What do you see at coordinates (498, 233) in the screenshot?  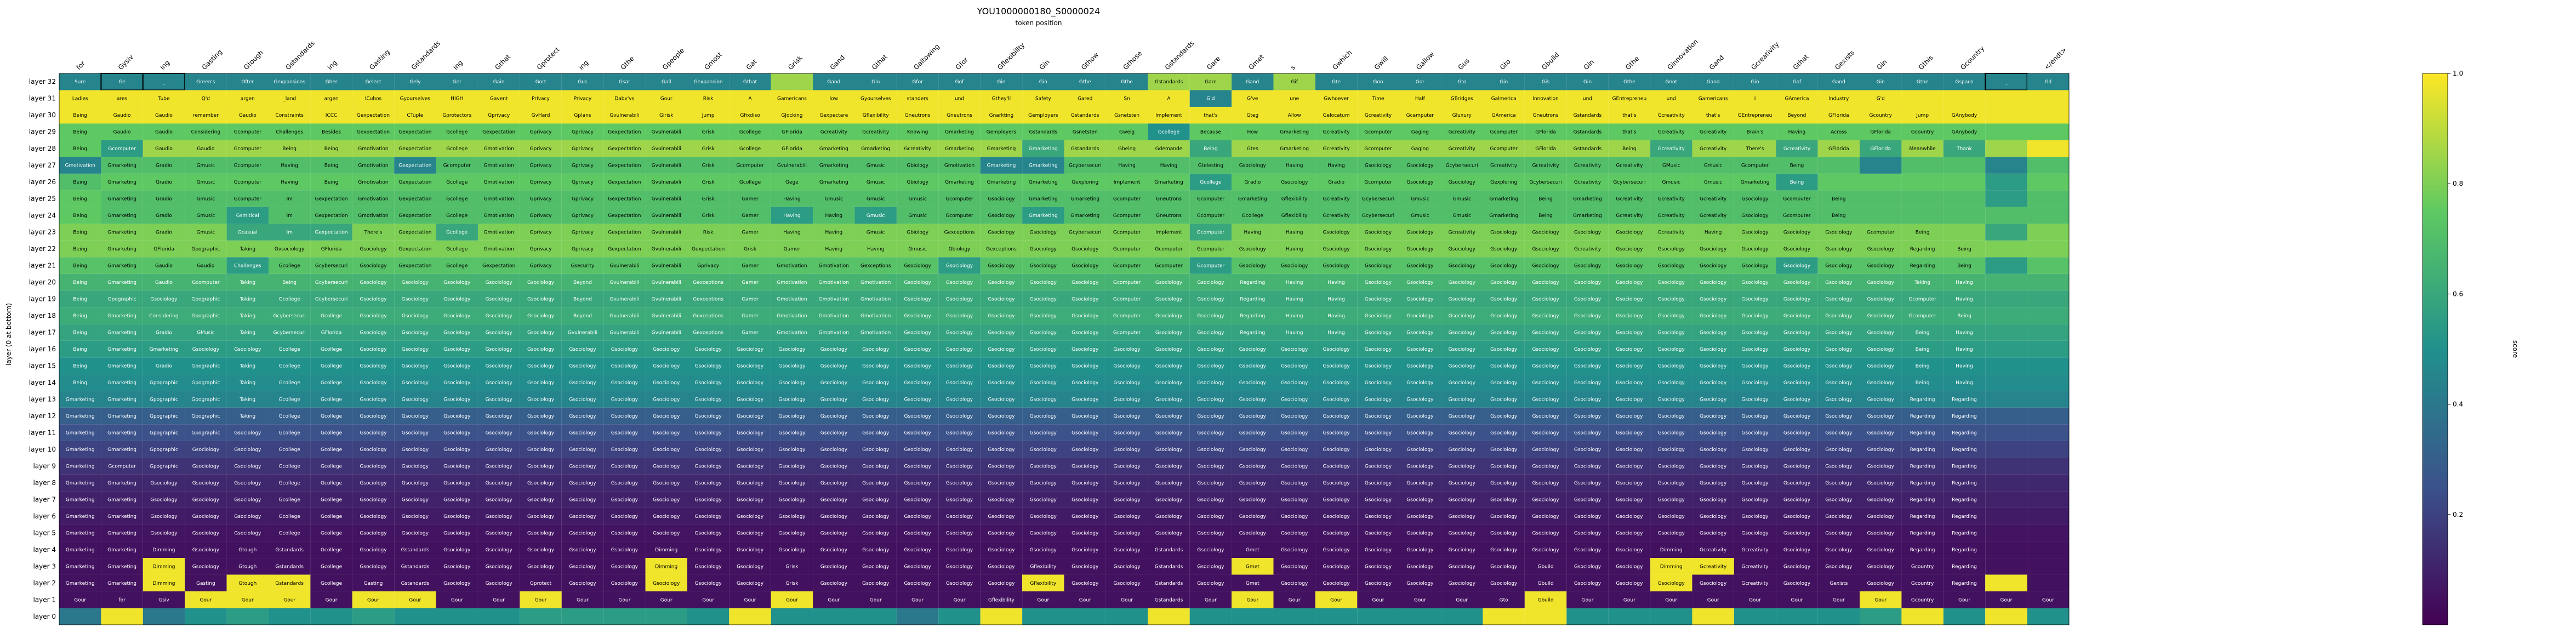 I see `cell-label: Gmotivation` at bounding box center [498, 233].